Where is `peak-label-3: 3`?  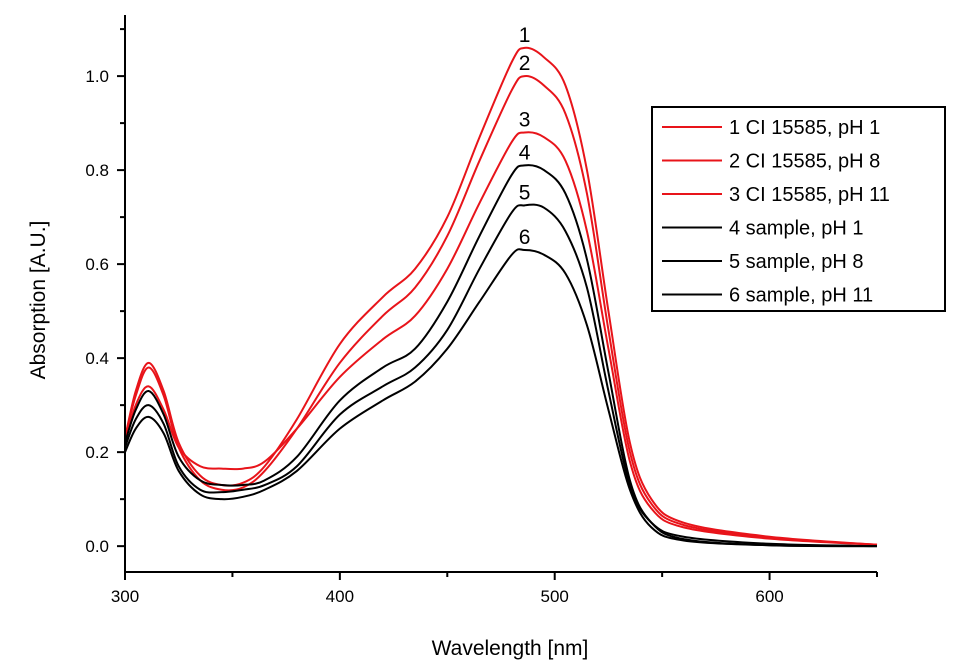 peak-label-3: 3 is located at coordinates (525, 120).